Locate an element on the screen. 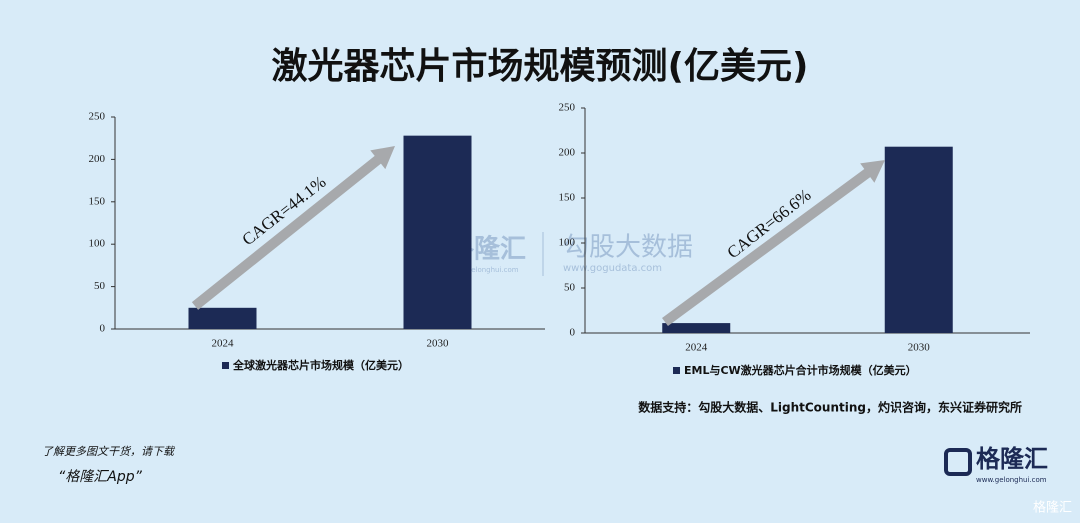 Image resolution: width=1080 pixels, height=523 pixels. corner-watermark: 格隆汇 is located at coordinates (1052, 508).